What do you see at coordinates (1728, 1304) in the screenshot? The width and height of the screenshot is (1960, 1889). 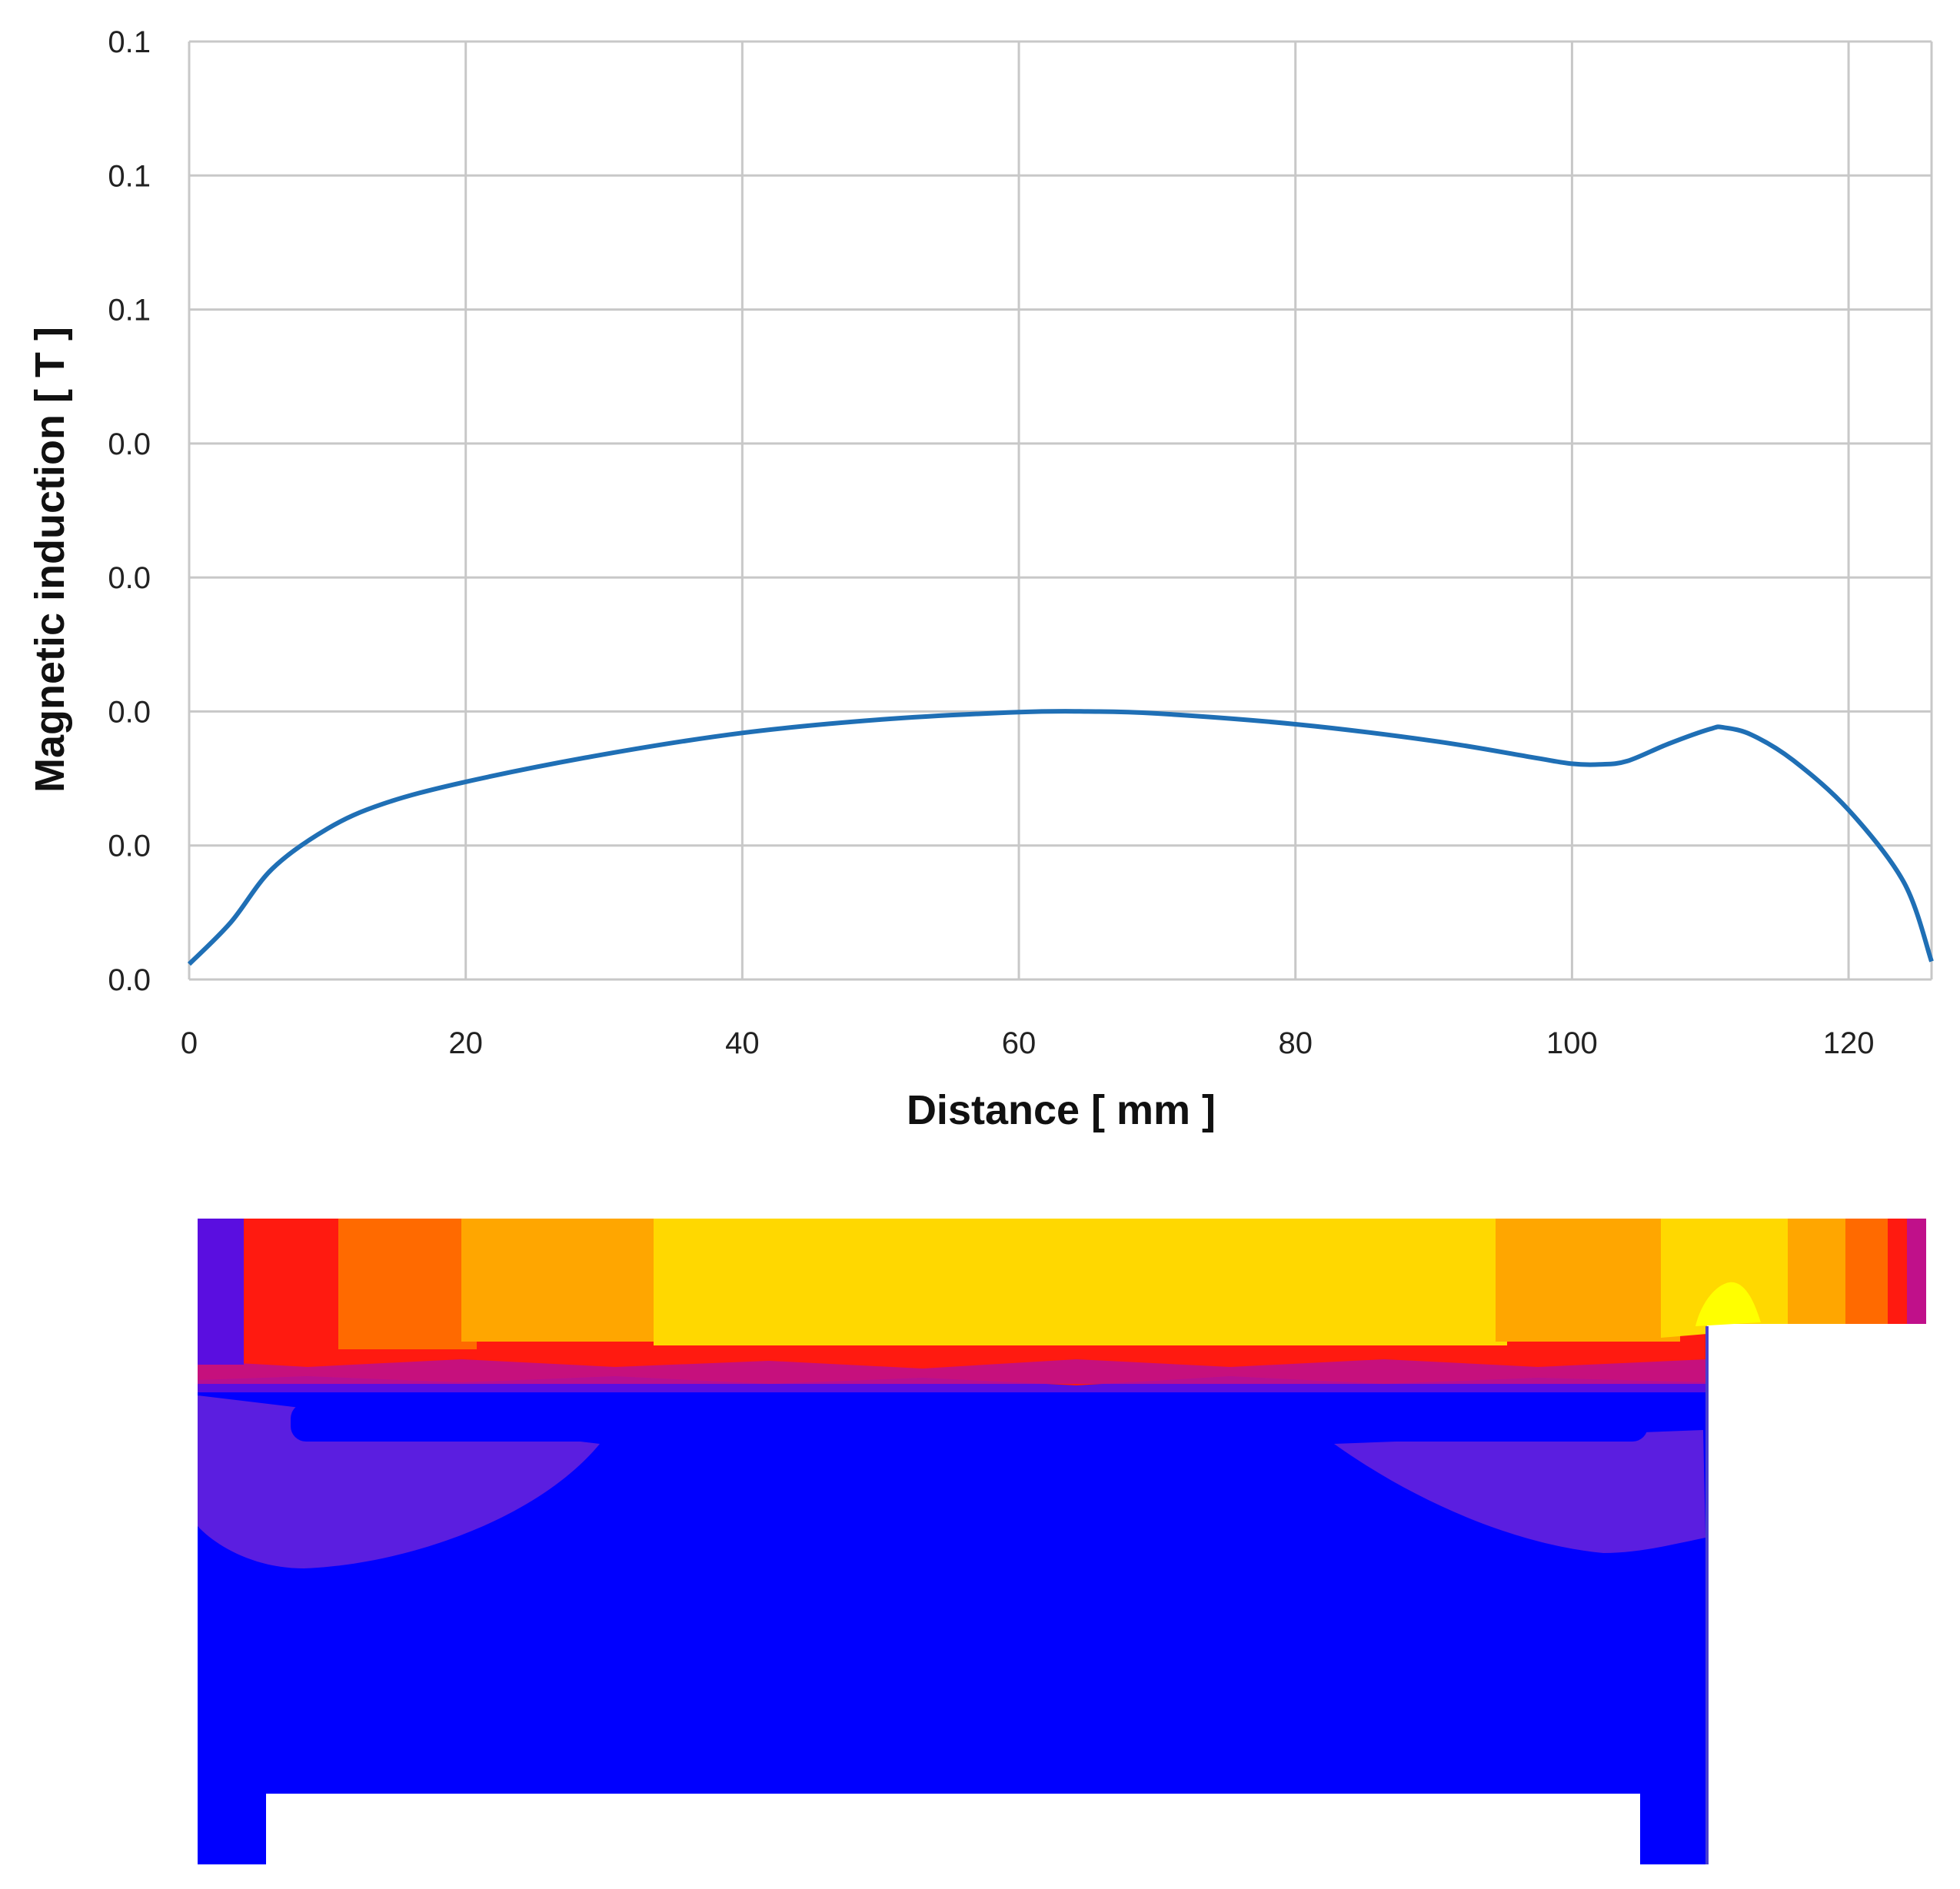 I see `plate-light-yellow-spot` at bounding box center [1728, 1304].